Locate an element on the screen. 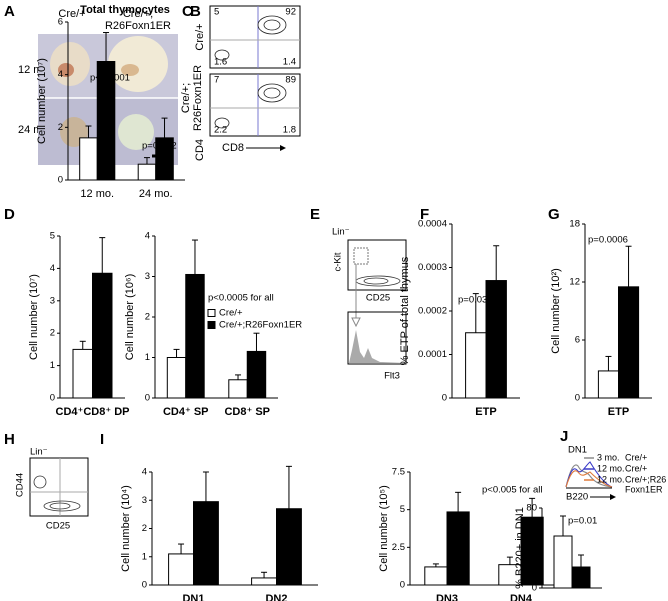  annotation: p=0.012 is located at coordinates (159, 146).